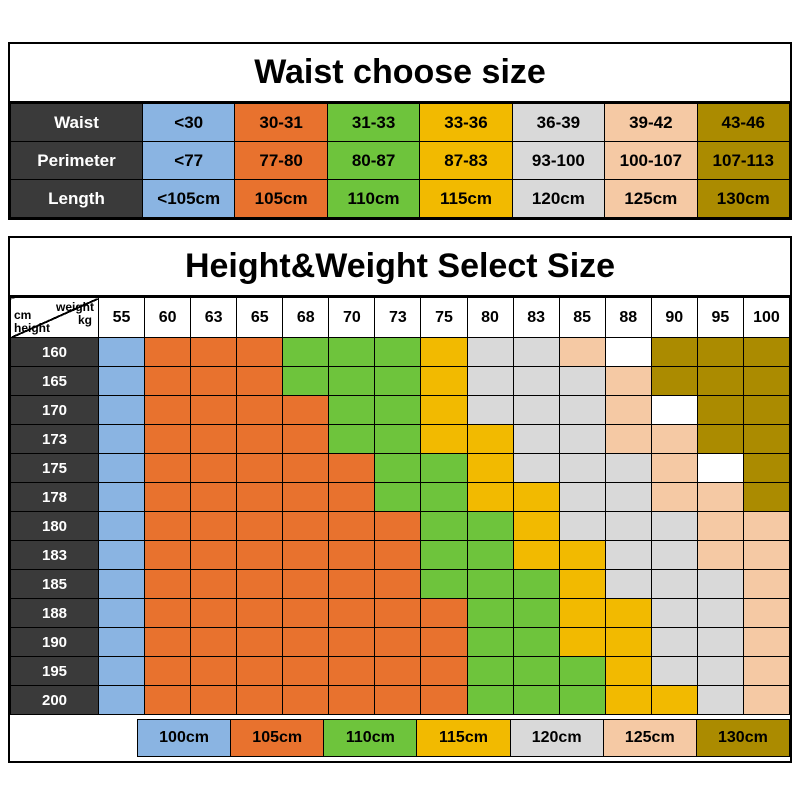  Describe the element at coordinates (370, 738) in the screenshot. I see `legend-item: 110cm` at that location.